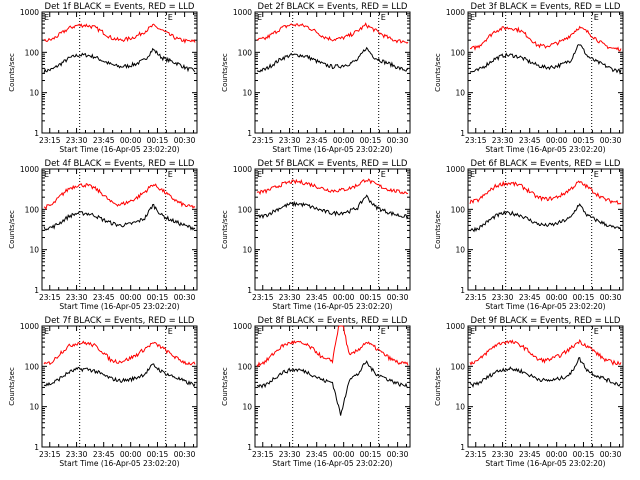 Image resolution: width=640 pixels, height=480 pixels. Describe the element at coordinates (333, 7) in the screenshot. I see `chart-title: Det 2f BLACK = Events, RED = LLD` at that location.